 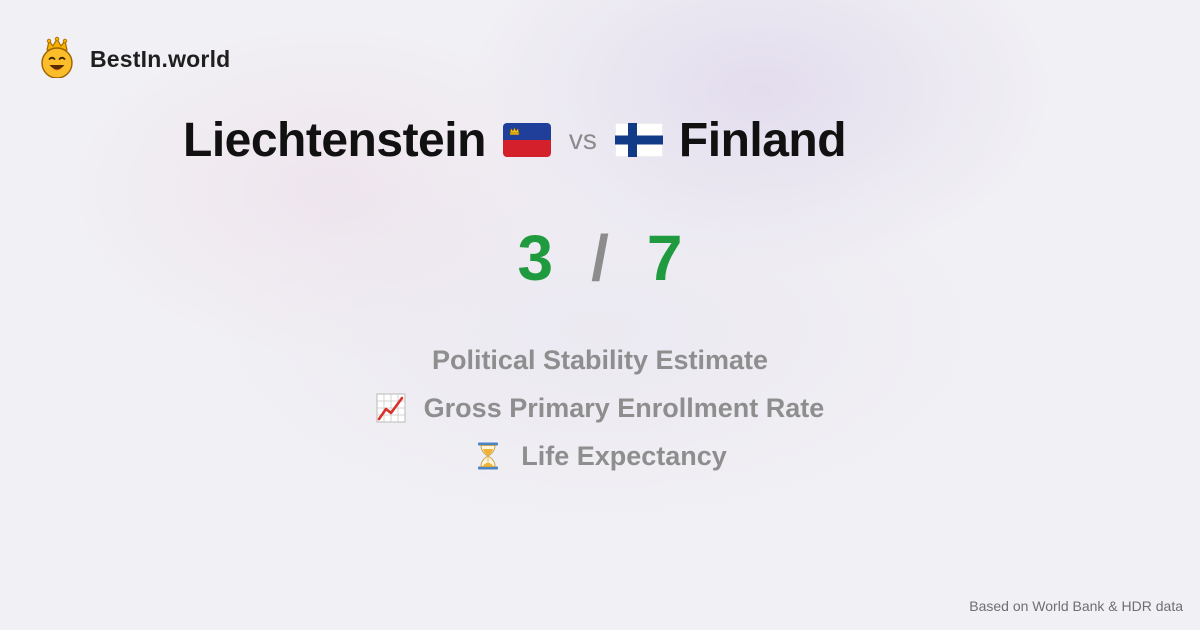 I want to click on crowned-smiley-icon, so click(x=57, y=59).